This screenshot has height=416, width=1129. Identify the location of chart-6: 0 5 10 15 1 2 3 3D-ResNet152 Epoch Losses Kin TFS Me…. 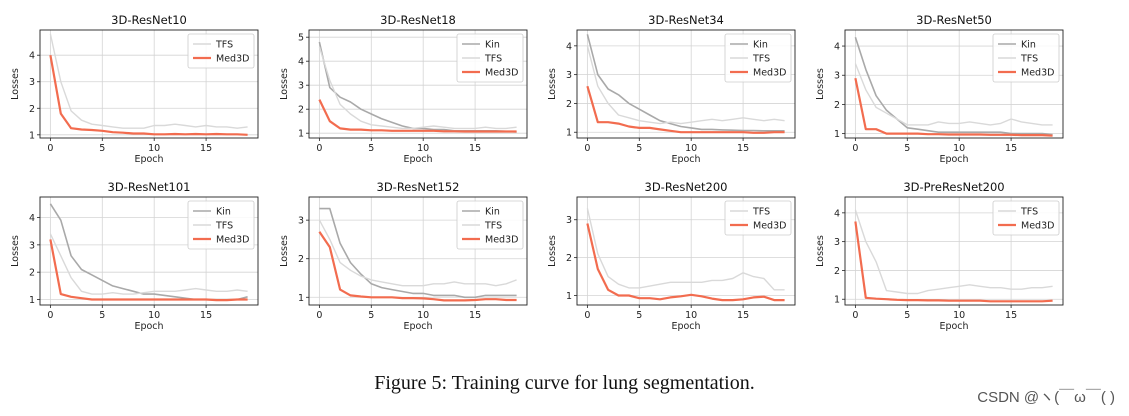
(403, 256).